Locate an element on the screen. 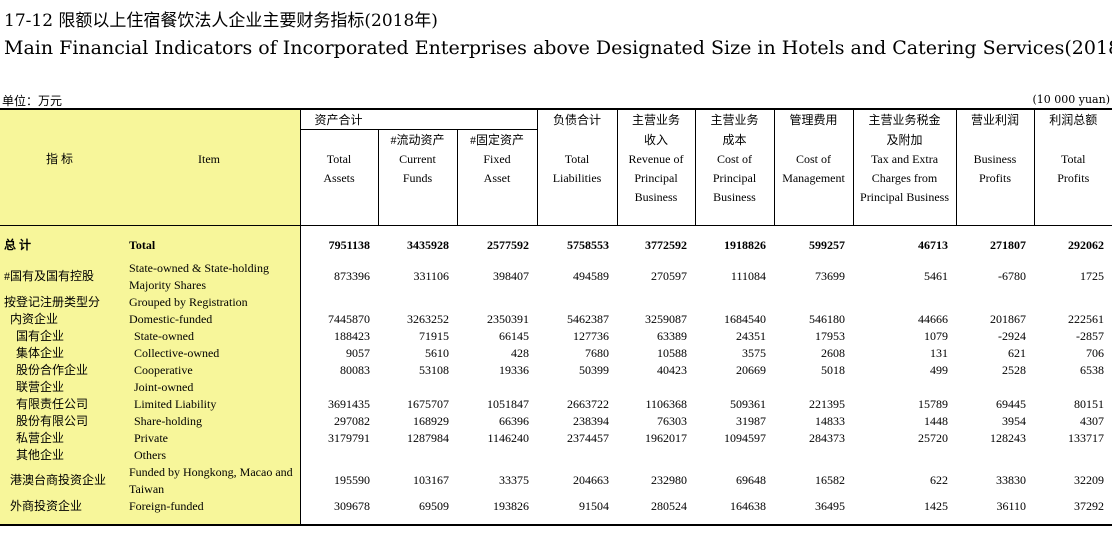 Image resolution: width=1112 pixels, height=550 pixels. cell-value: 2608 is located at coordinates (833, 352).